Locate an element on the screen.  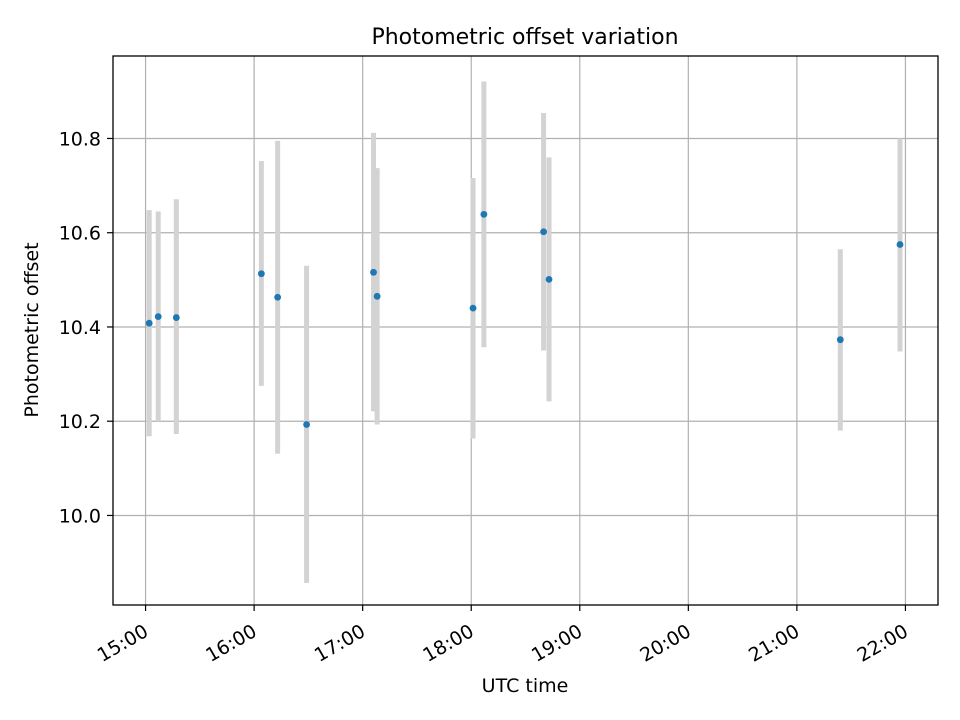
y-tick-label: 10.0 is located at coordinates (80, 516).